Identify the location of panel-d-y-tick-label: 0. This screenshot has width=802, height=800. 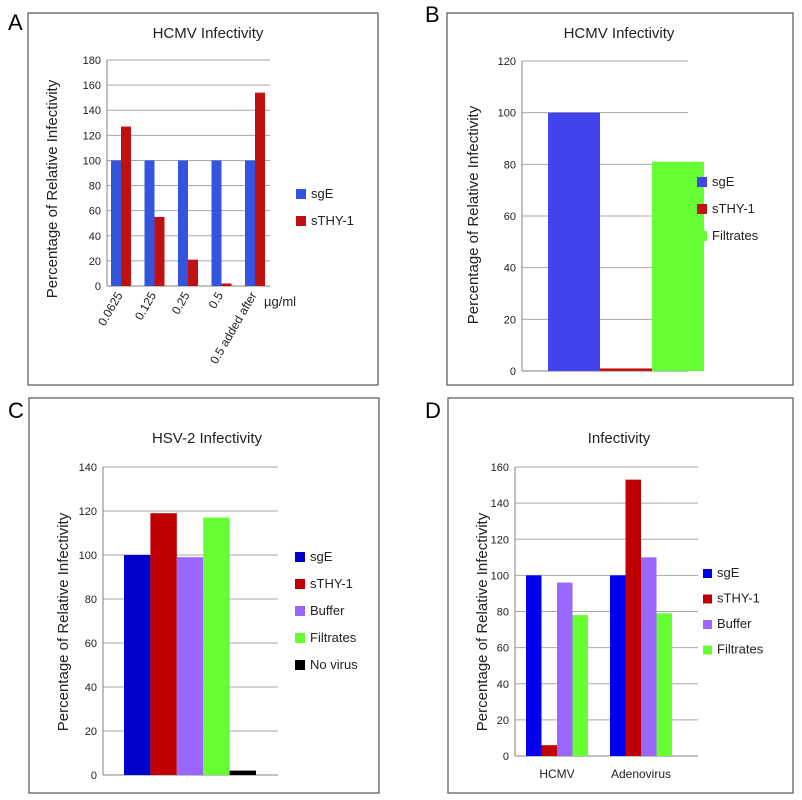
(506, 757).